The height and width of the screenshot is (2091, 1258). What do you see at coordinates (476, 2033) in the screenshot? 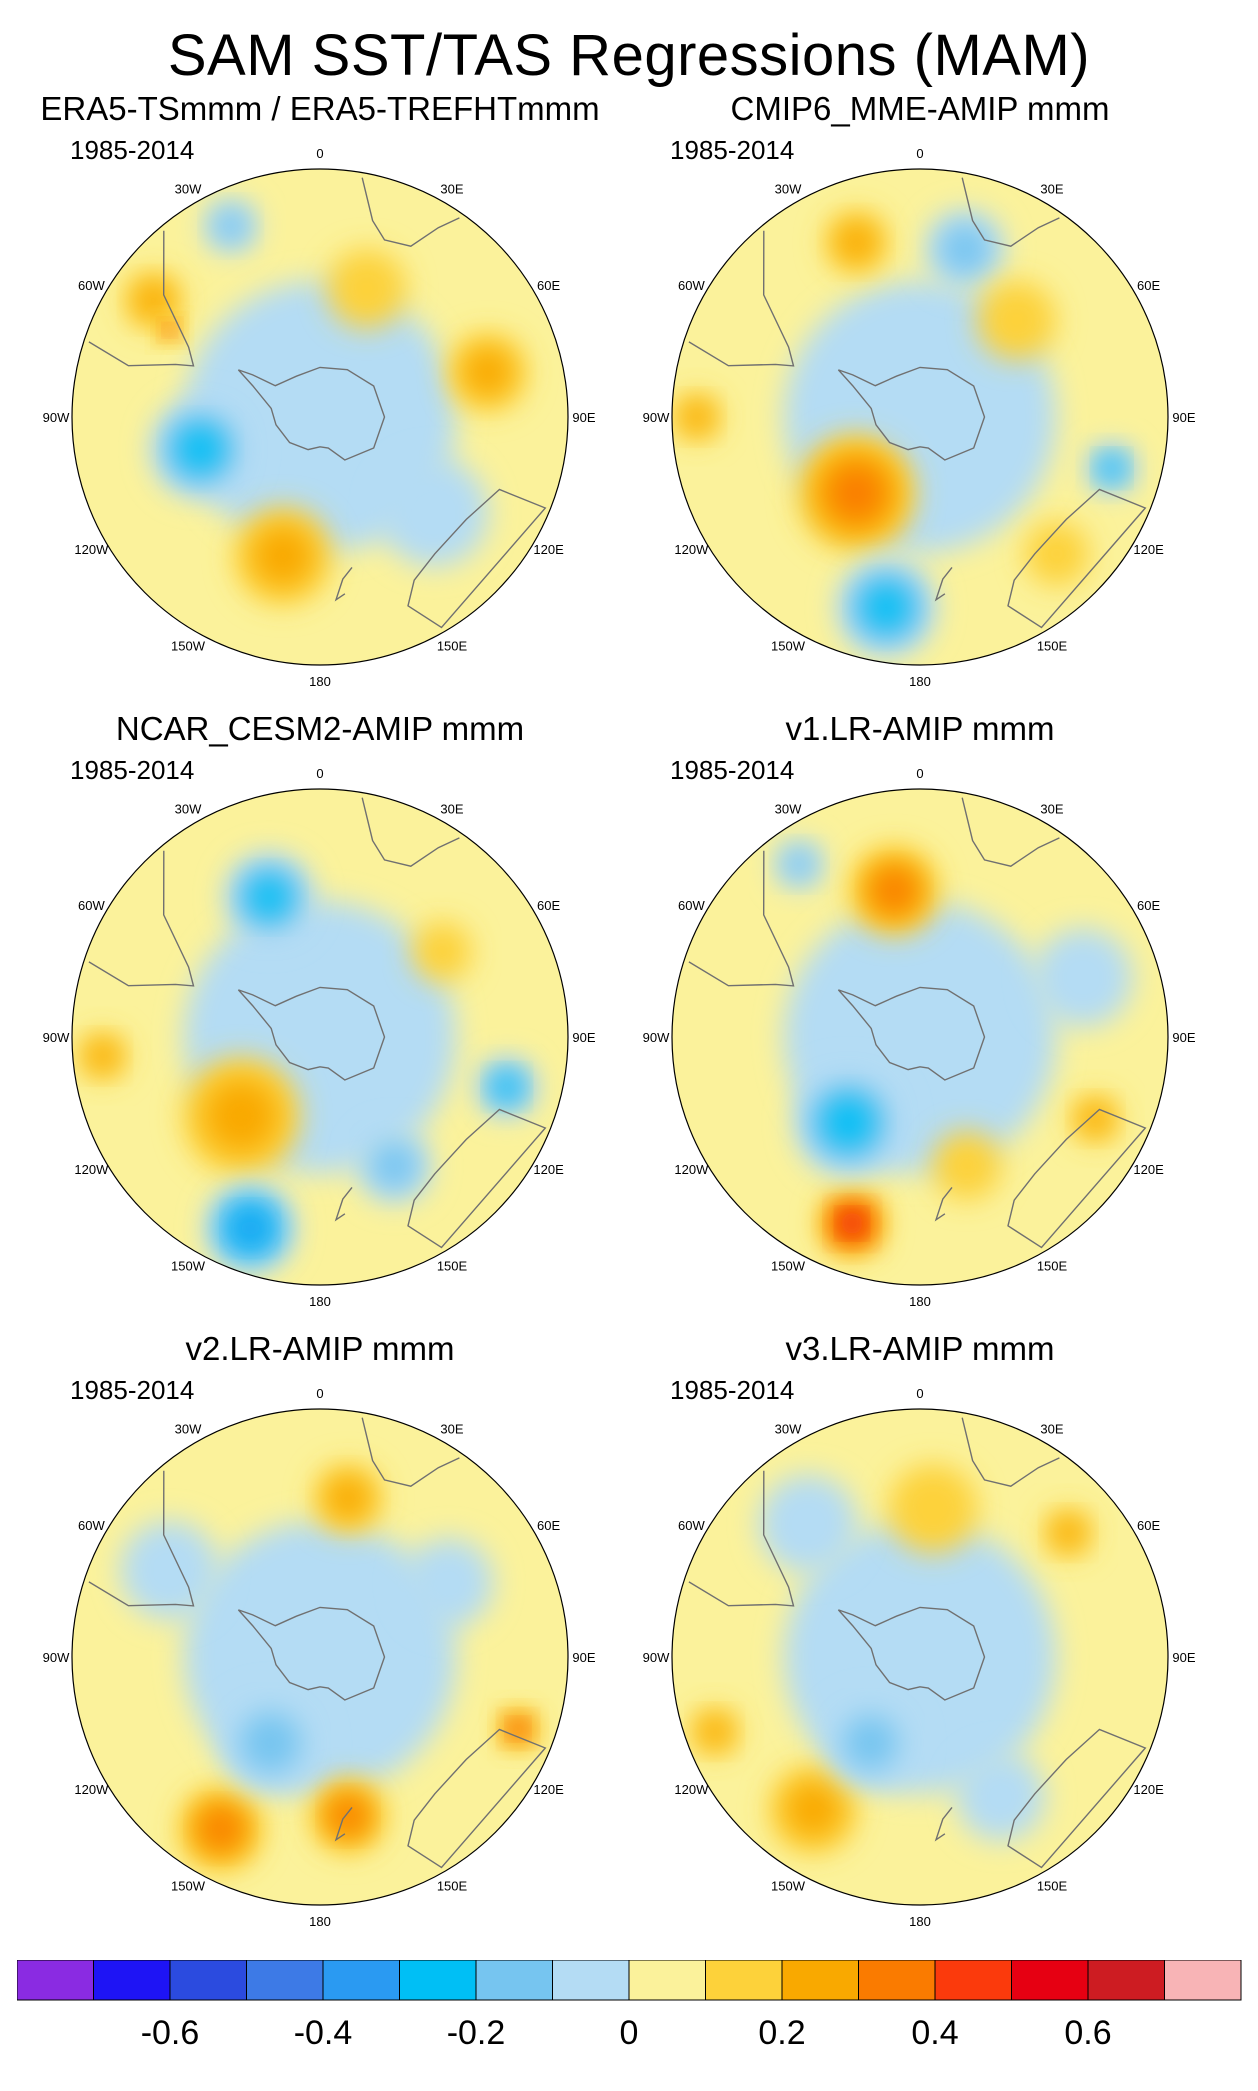
I see `colorbar-tick-label: -0.2` at bounding box center [476, 2033].